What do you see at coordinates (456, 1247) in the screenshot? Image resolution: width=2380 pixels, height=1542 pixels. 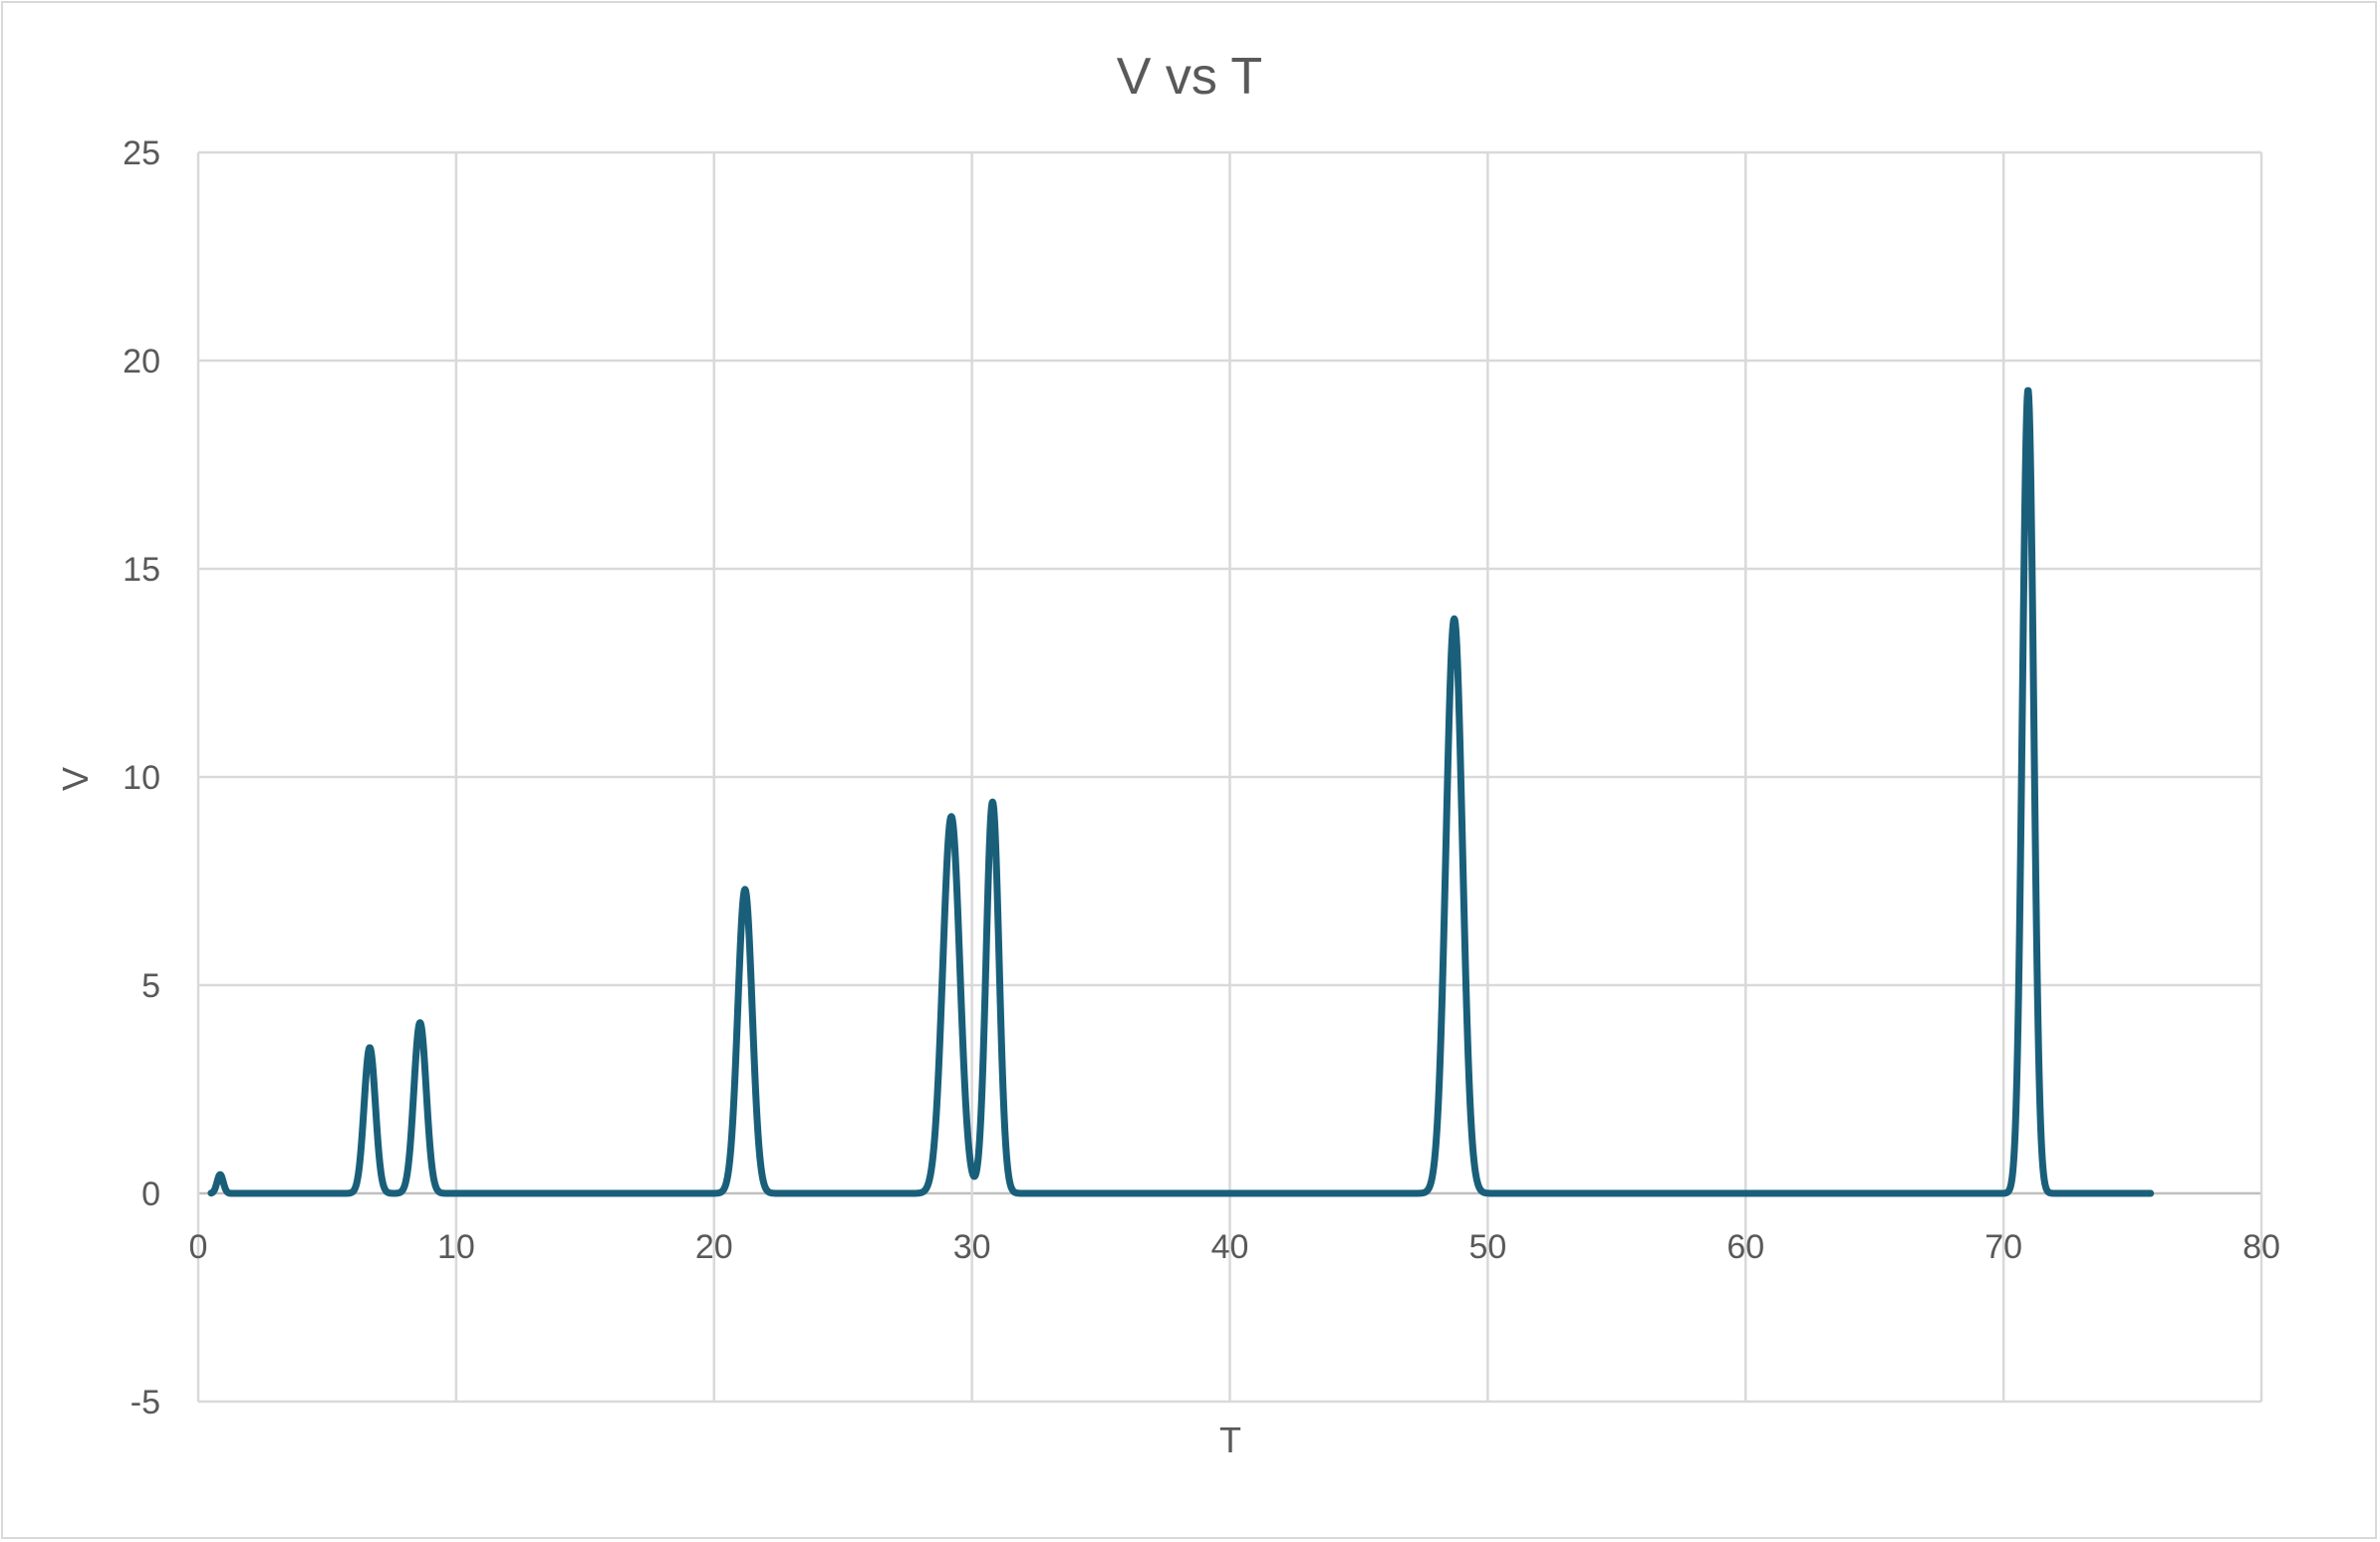 I see `x-tick-label: 10` at bounding box center [456, 1247].